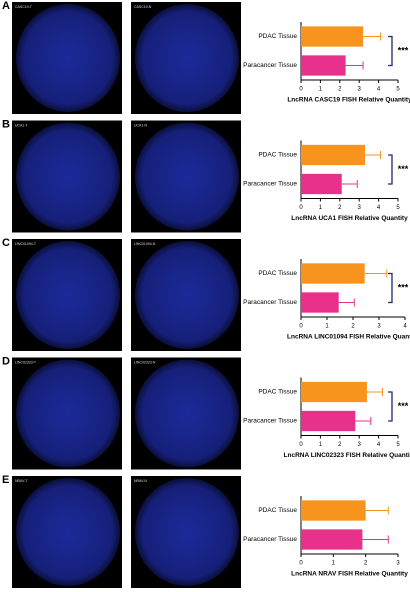 This screenshot has width=410, height=592. What do you see at coordinates (143, 7) in the screenshot?
I see `image-label: CASC19-N` at bounding box center [143, 7].